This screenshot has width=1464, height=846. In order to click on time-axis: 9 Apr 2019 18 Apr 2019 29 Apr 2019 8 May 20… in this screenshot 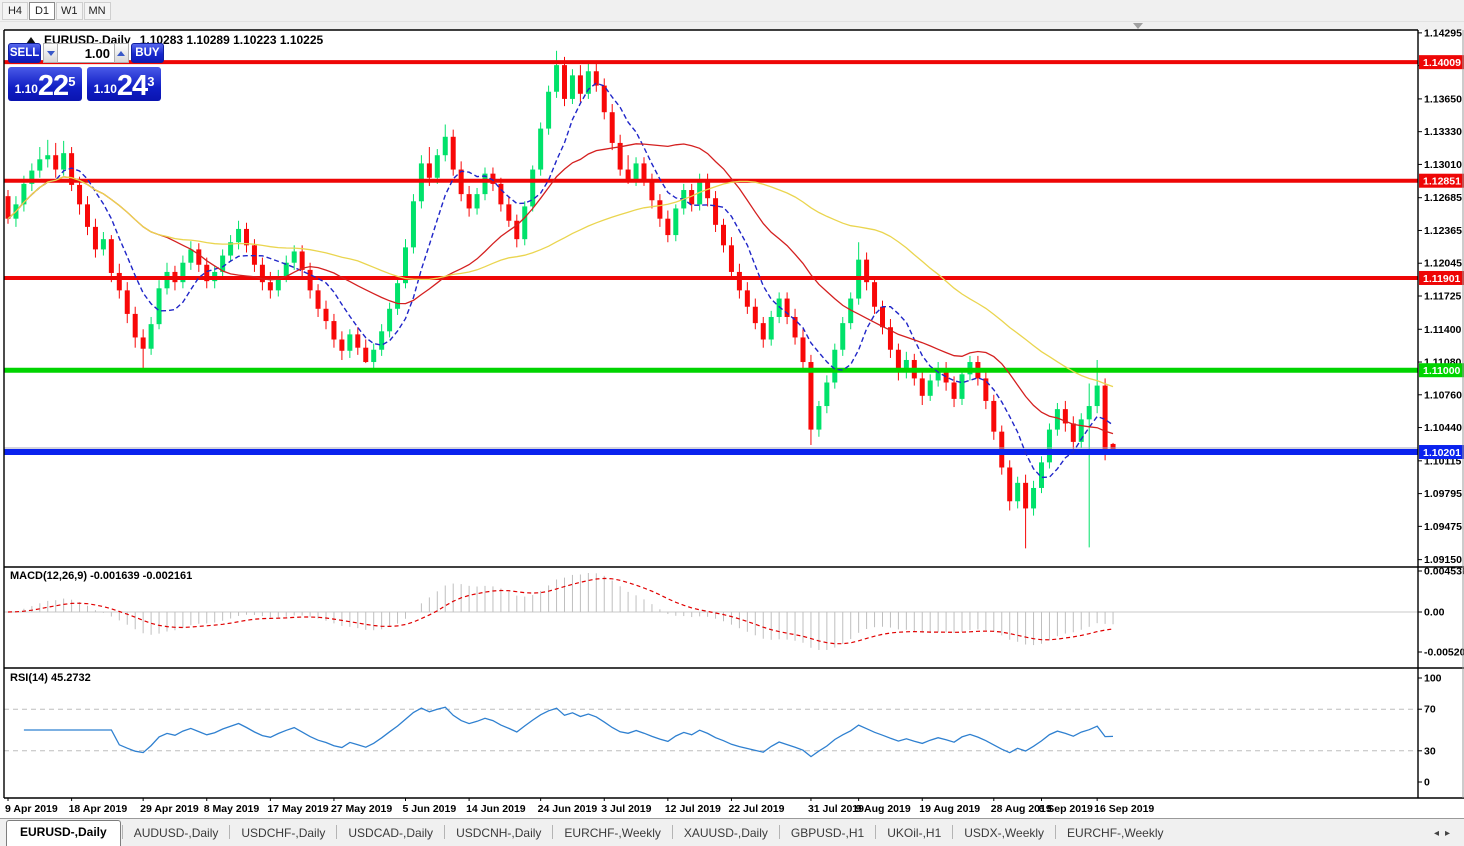, I will do `click(579, 806)`.